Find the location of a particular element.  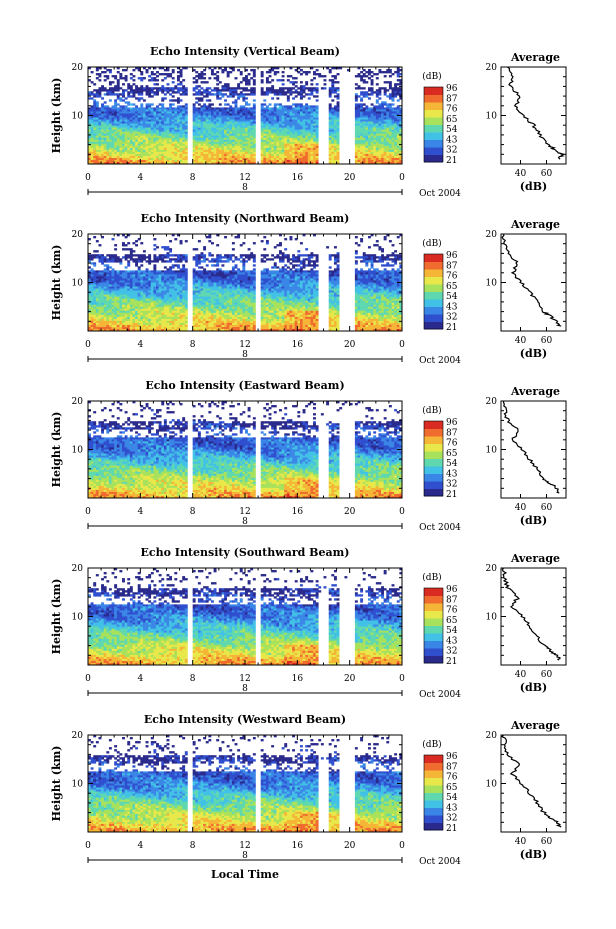

x-axis-label: Local Time is located at coordinates (245, 874).